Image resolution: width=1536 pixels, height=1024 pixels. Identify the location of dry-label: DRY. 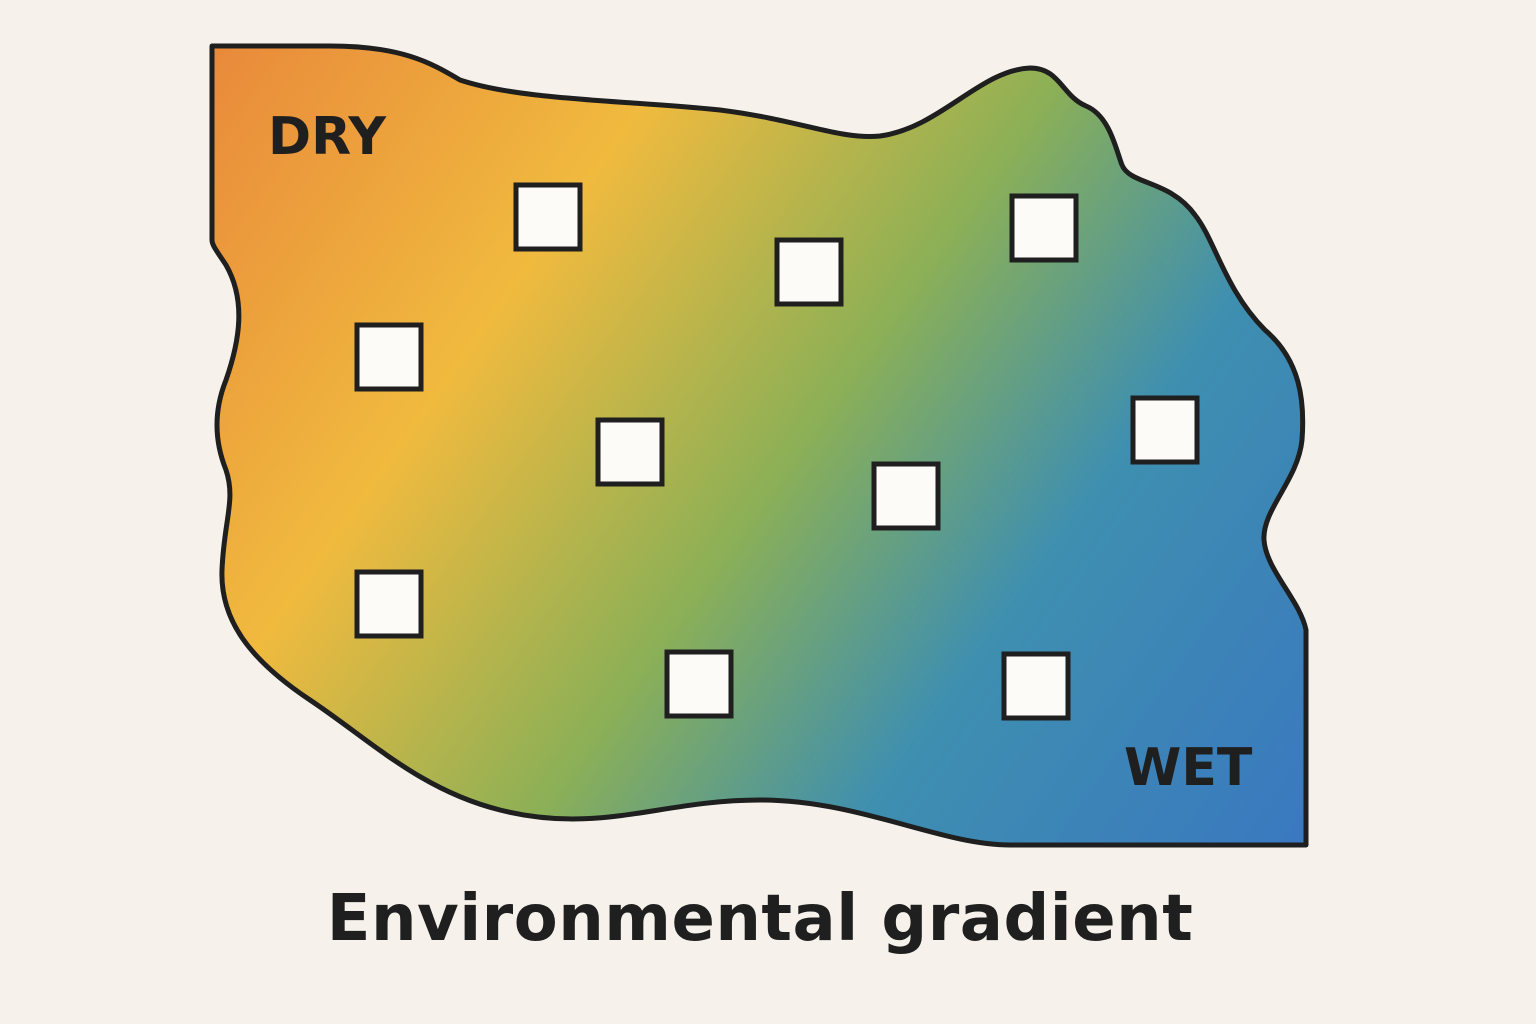
(327, 137).